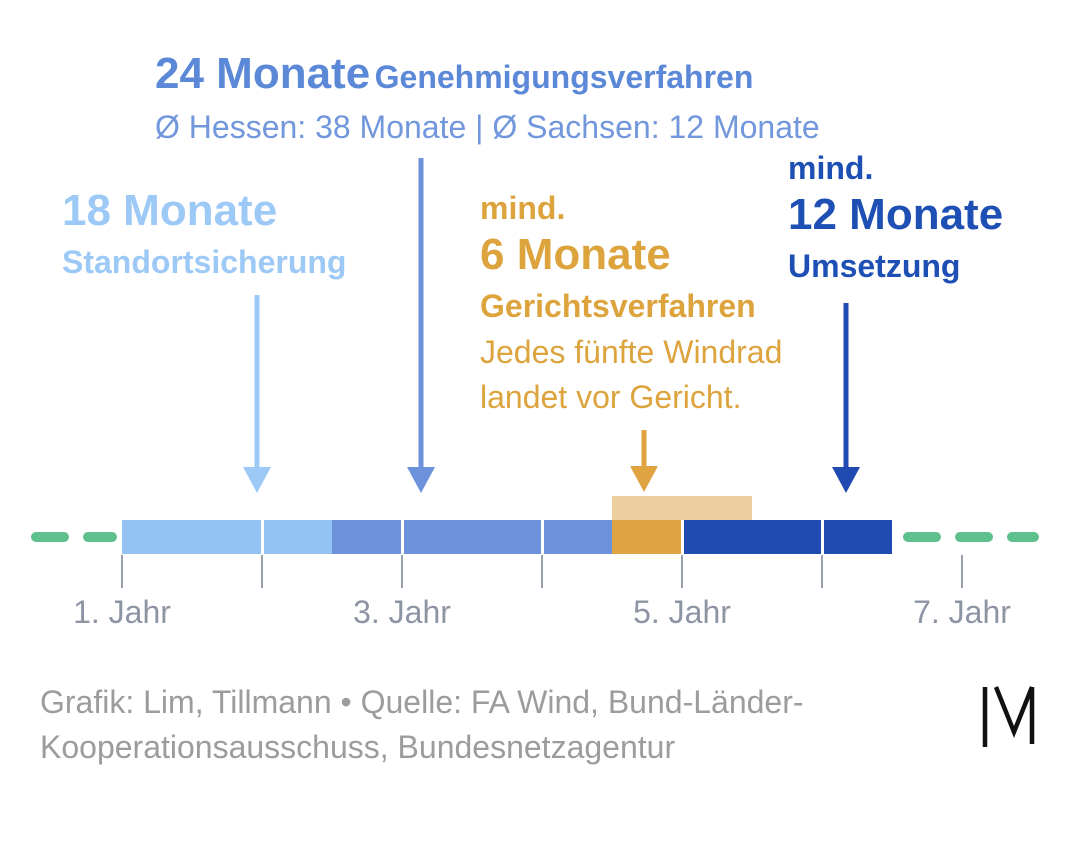 This screenshot has width=1080, height=864. I want to click on standortsicherung-months: 18 Monate, so click(170, 210).